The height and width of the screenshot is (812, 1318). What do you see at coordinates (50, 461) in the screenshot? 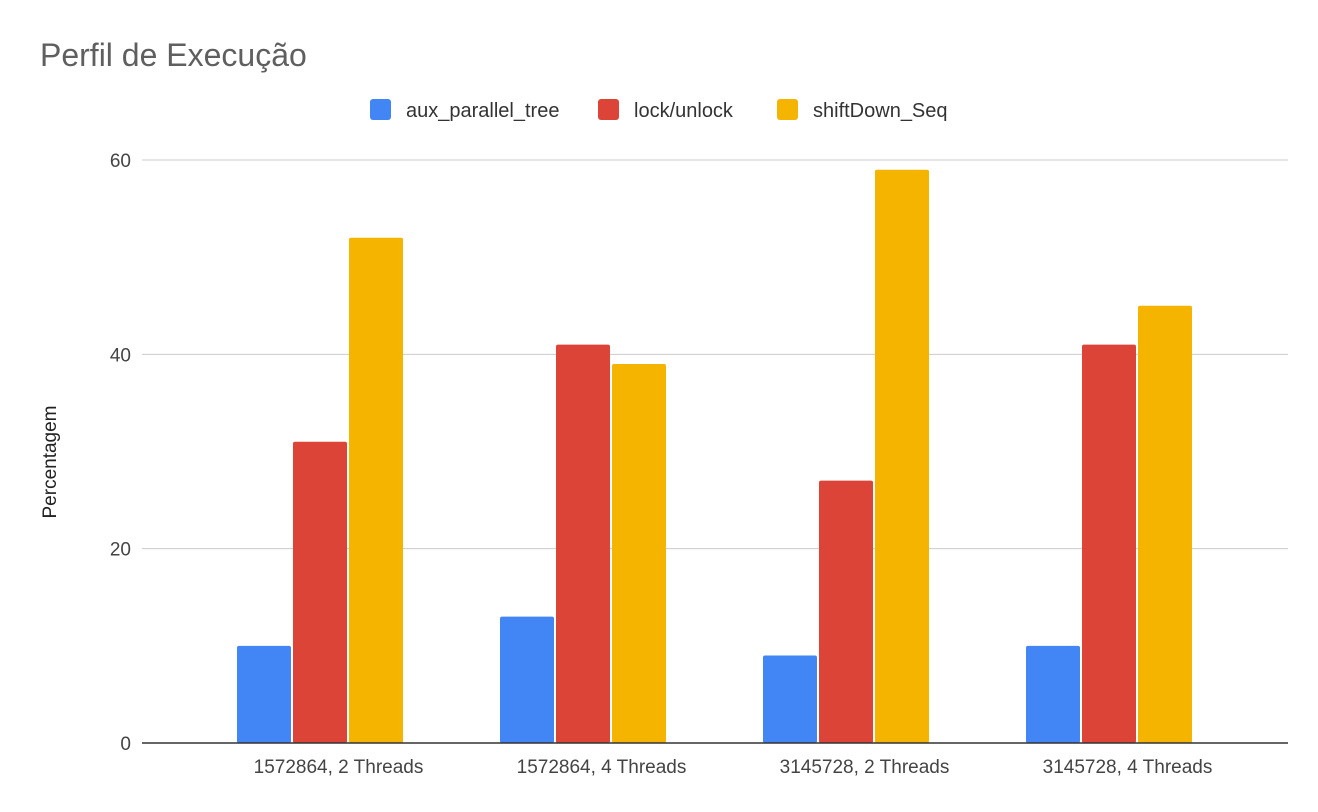
I see `y-axis-title: Percentagem` at bounding box center [50, 461].